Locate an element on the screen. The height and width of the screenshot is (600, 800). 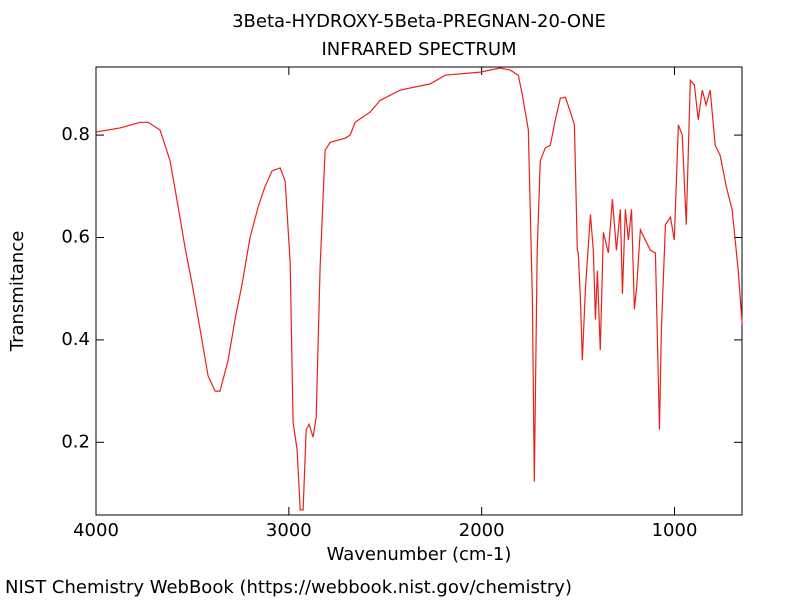
chart-title: 3Beta-HYDROXY-5Beta-PREGNAN-20-ONE is located at coordinates (419, 21).